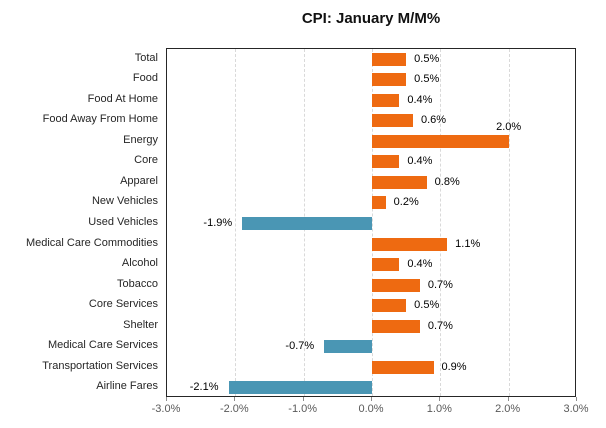 The width and height of the screenshot is (606, 428). I want to click on category-label: Total, so click(146, 57).